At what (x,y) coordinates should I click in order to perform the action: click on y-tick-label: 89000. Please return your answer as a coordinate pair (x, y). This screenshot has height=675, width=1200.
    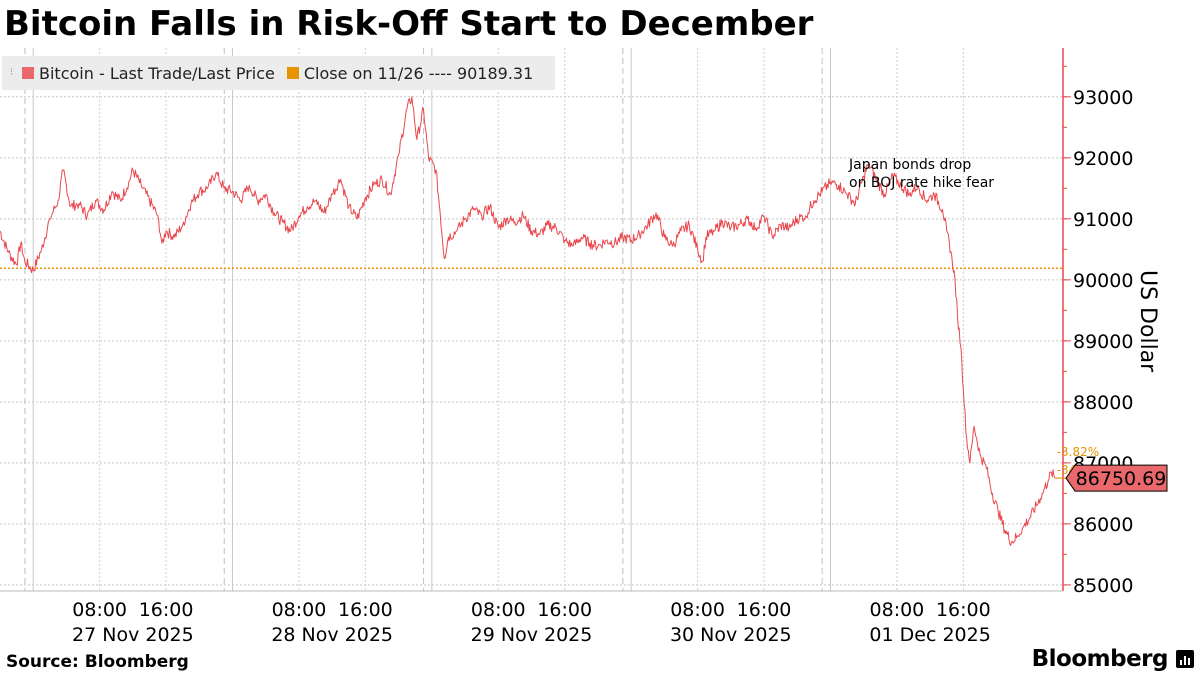
    Looking at the image, I should click on (1103, 342).